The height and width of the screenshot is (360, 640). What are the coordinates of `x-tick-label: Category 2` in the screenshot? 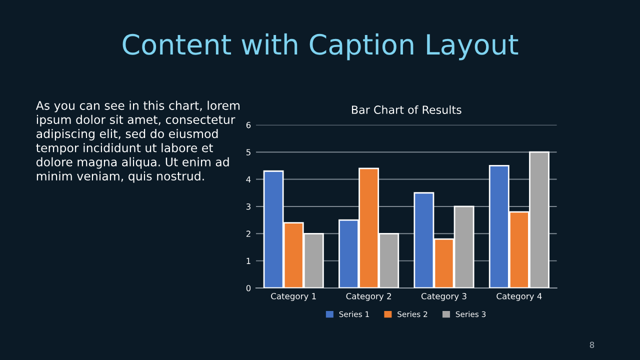 It's located at (368, 297).